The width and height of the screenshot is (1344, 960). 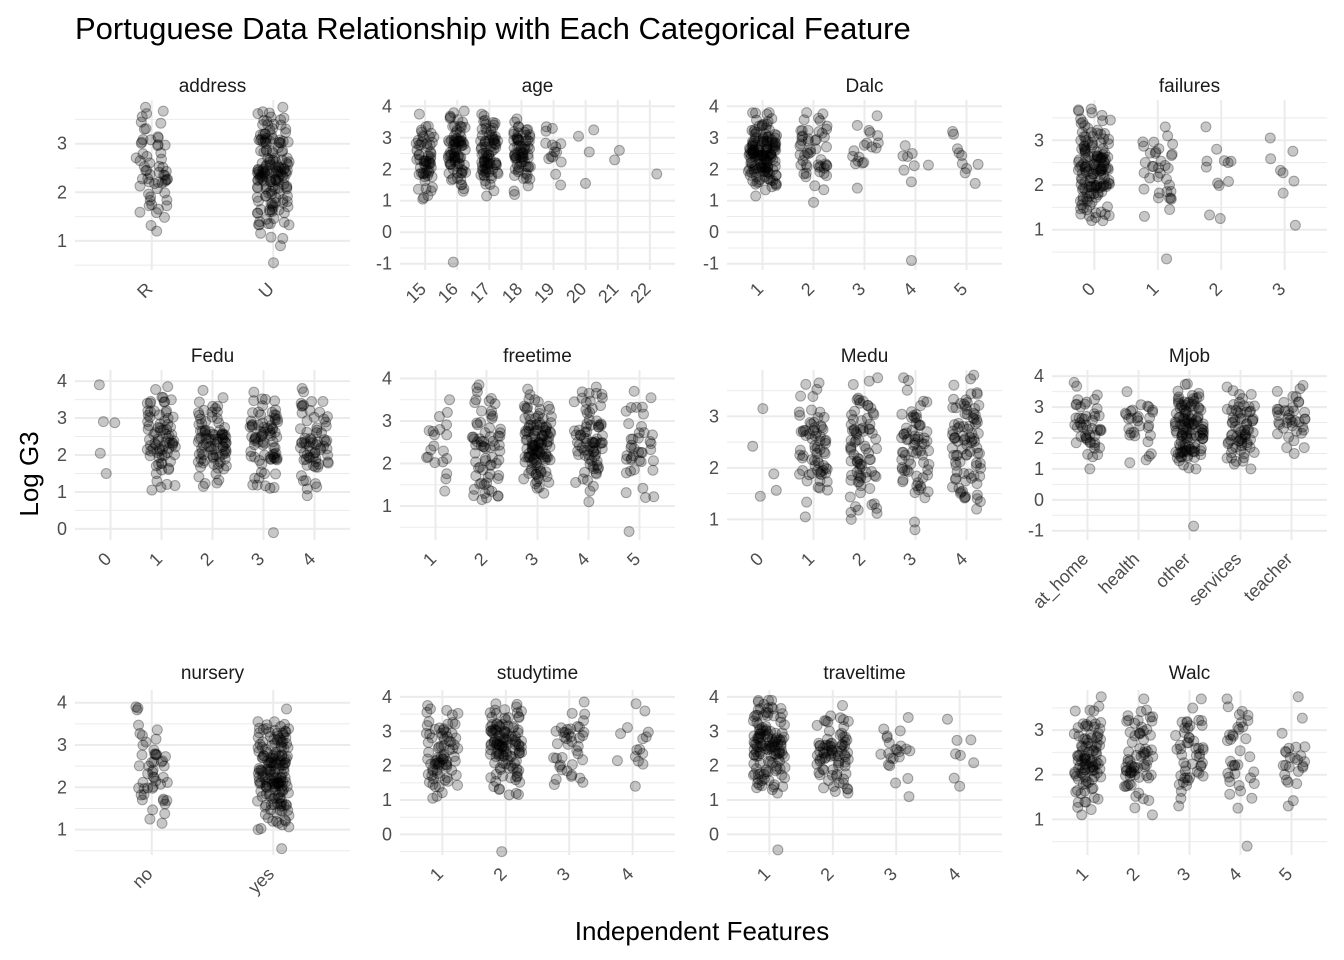 I want to click on x-tick-label: 3, so click(x=257, y=559).